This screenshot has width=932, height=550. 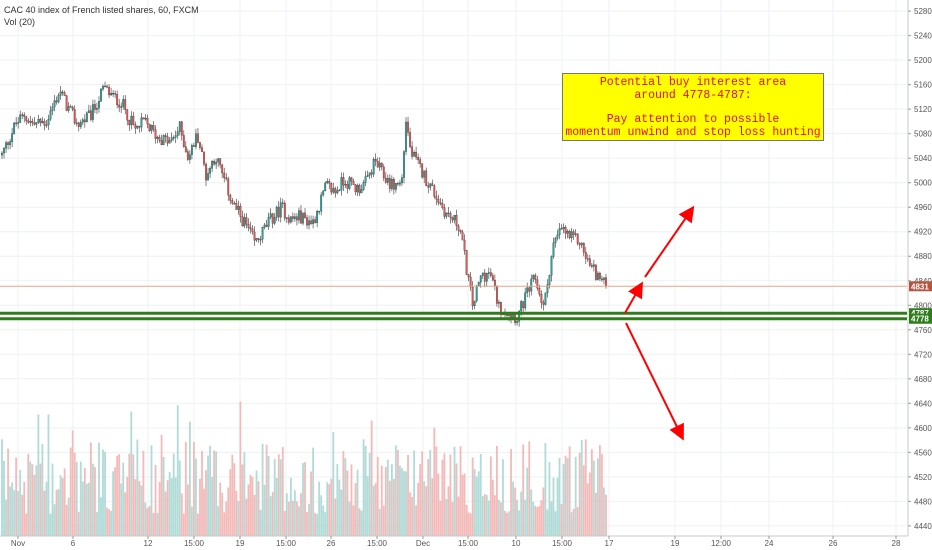 I want to click on level-label-4778-bg, so click(x=920, y=318).